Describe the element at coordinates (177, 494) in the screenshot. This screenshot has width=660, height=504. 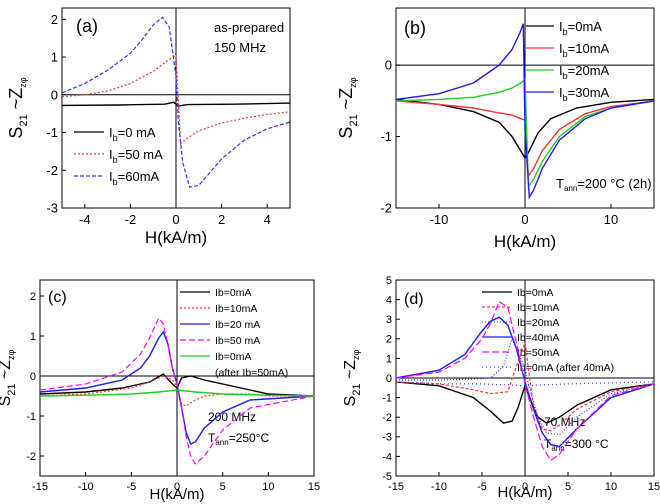
I see `panel-c-xlabel: H(kA/m)` at that location.